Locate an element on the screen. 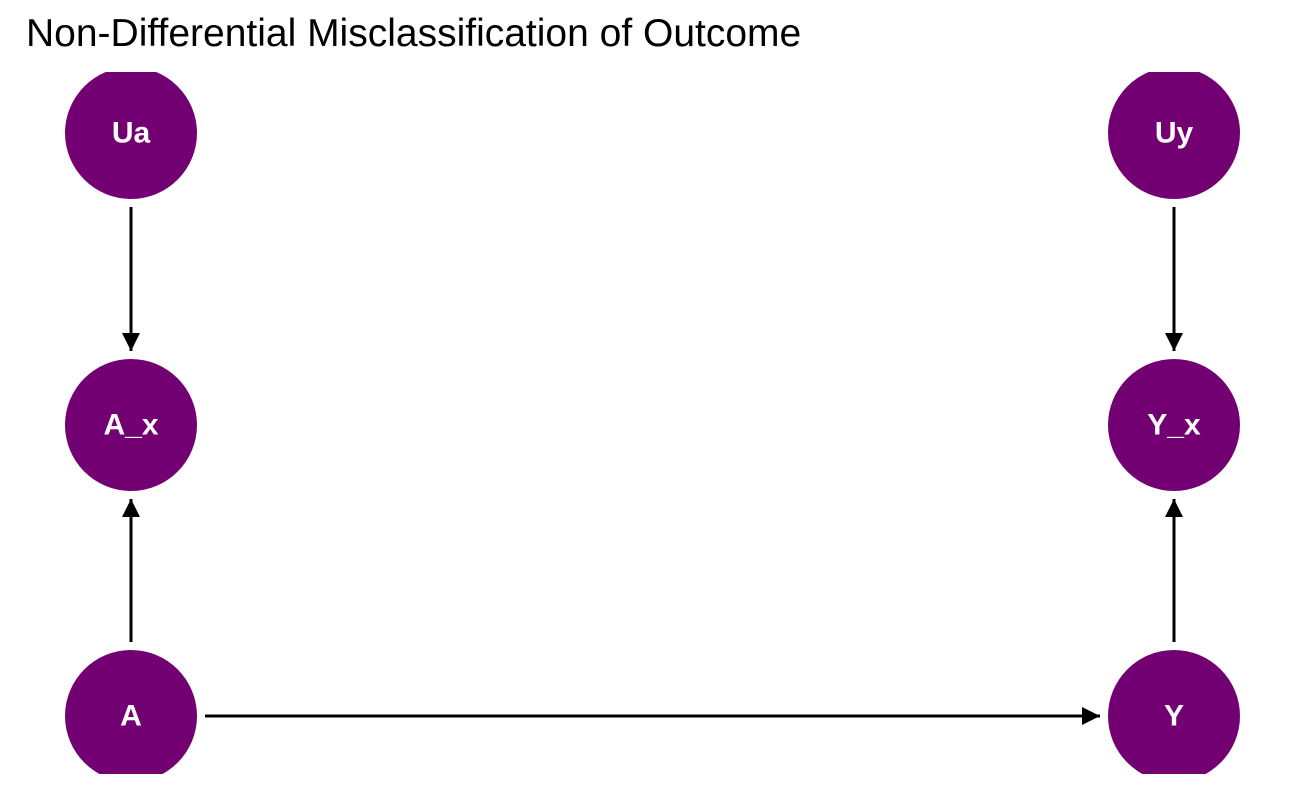 The width and height of the screenshot is (1296, 800). node-circle-uy is located at coordinates (1174, 135).